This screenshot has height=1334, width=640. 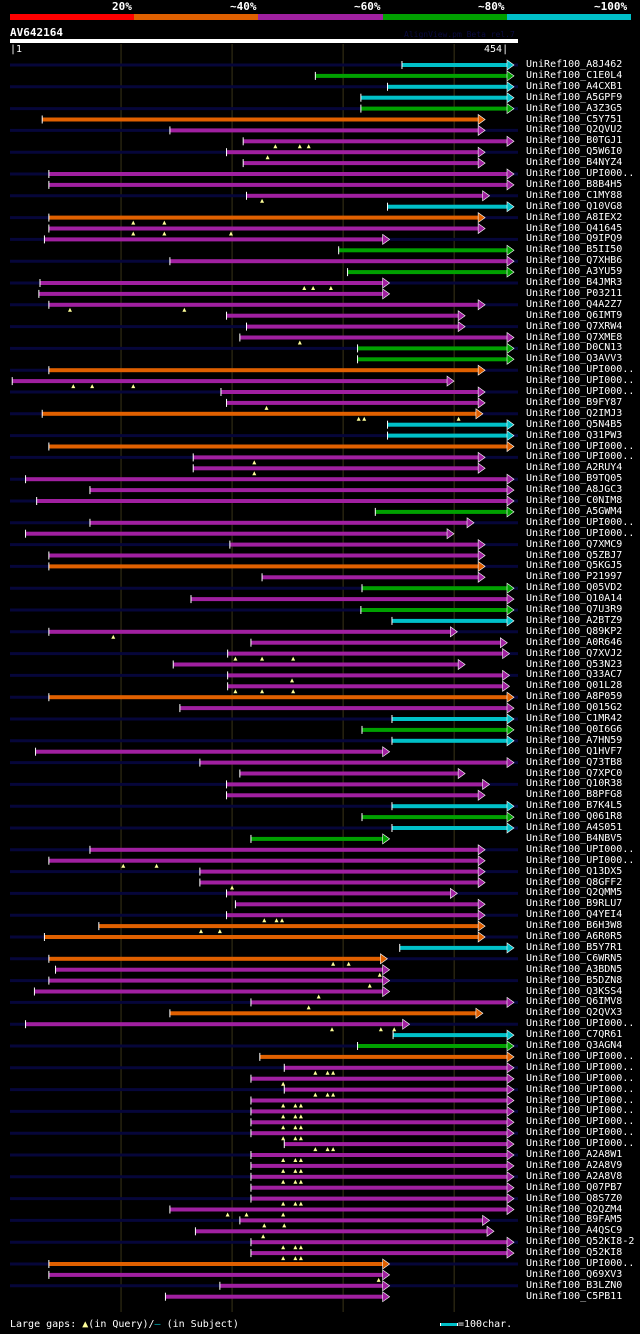 What do you see at coordinates (574, 871) in the screenshot?
I see `hit-name-link: UniRef100_Q13DX5` at bounding box center [574, 871].